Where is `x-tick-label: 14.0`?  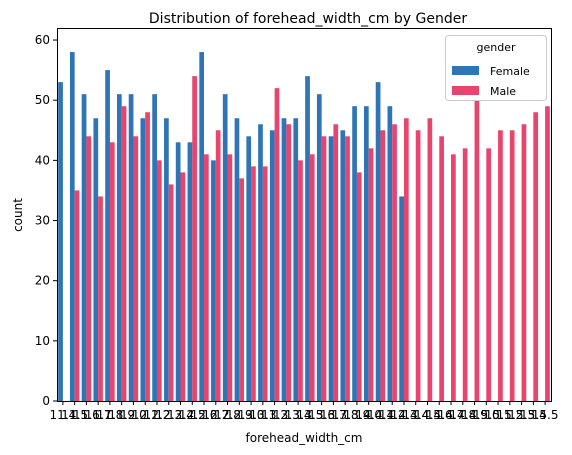 x-tick-label: 14.0 is located at coordinates (368, 415).